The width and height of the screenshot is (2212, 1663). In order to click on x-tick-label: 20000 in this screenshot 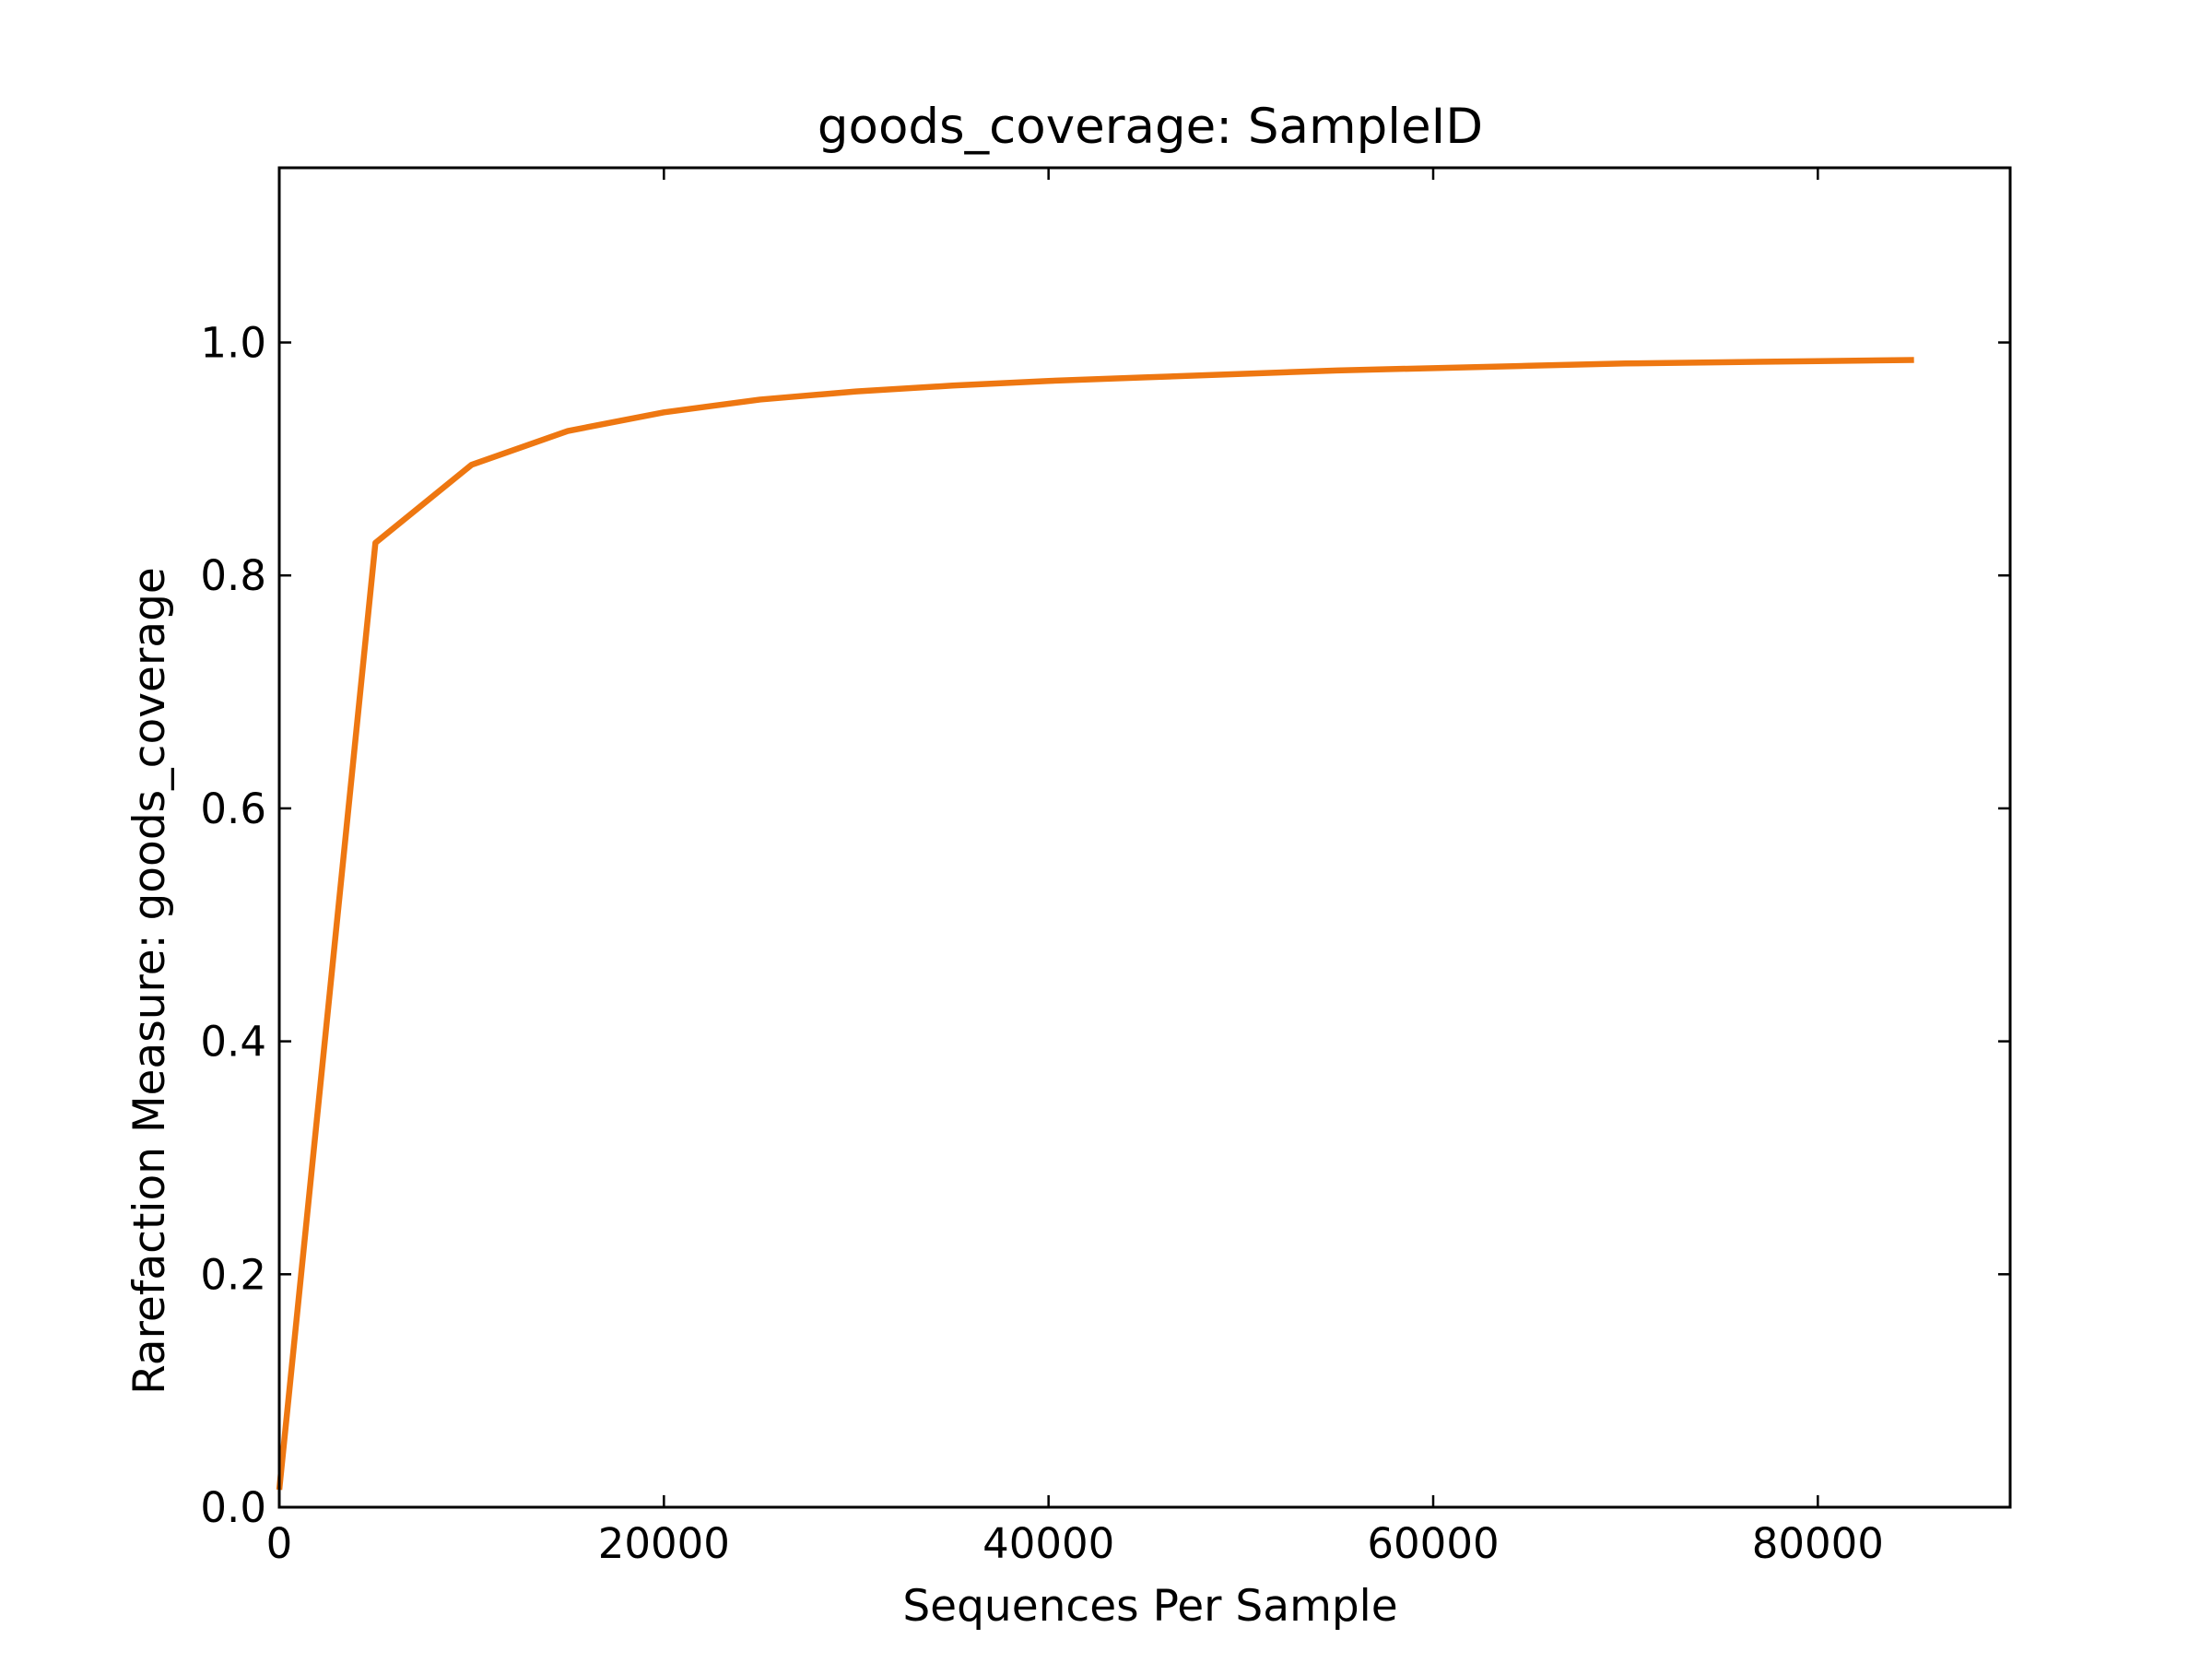, I will do `click(664, 1543)`.